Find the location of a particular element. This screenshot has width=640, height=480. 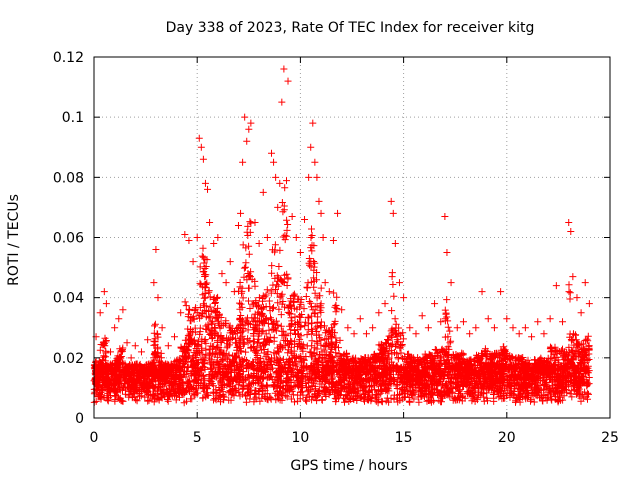

y-tick-label: 0.1 is located at coordinates (73, 118).